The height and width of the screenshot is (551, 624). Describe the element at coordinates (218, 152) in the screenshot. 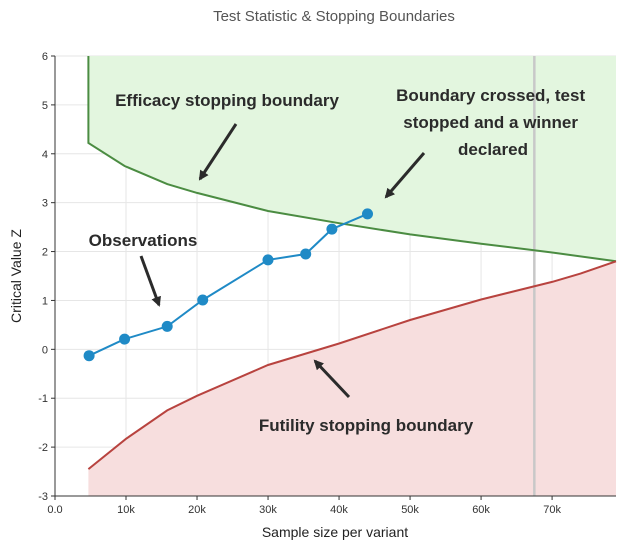

I see `arrow-efficacy` at that location.